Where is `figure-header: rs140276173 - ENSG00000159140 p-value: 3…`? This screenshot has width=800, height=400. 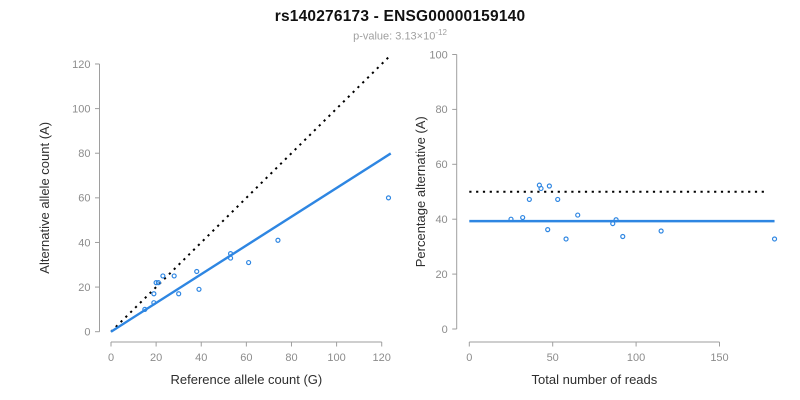 figure-header: rs140276173 - ENSG00000159140 p-value: 3… is located at coordinates (400, 21).